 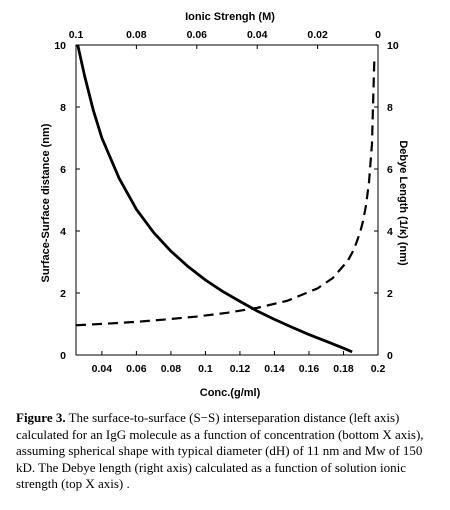 I want to click on left-axis-tick-label: 0, so click(x=63, y=356).